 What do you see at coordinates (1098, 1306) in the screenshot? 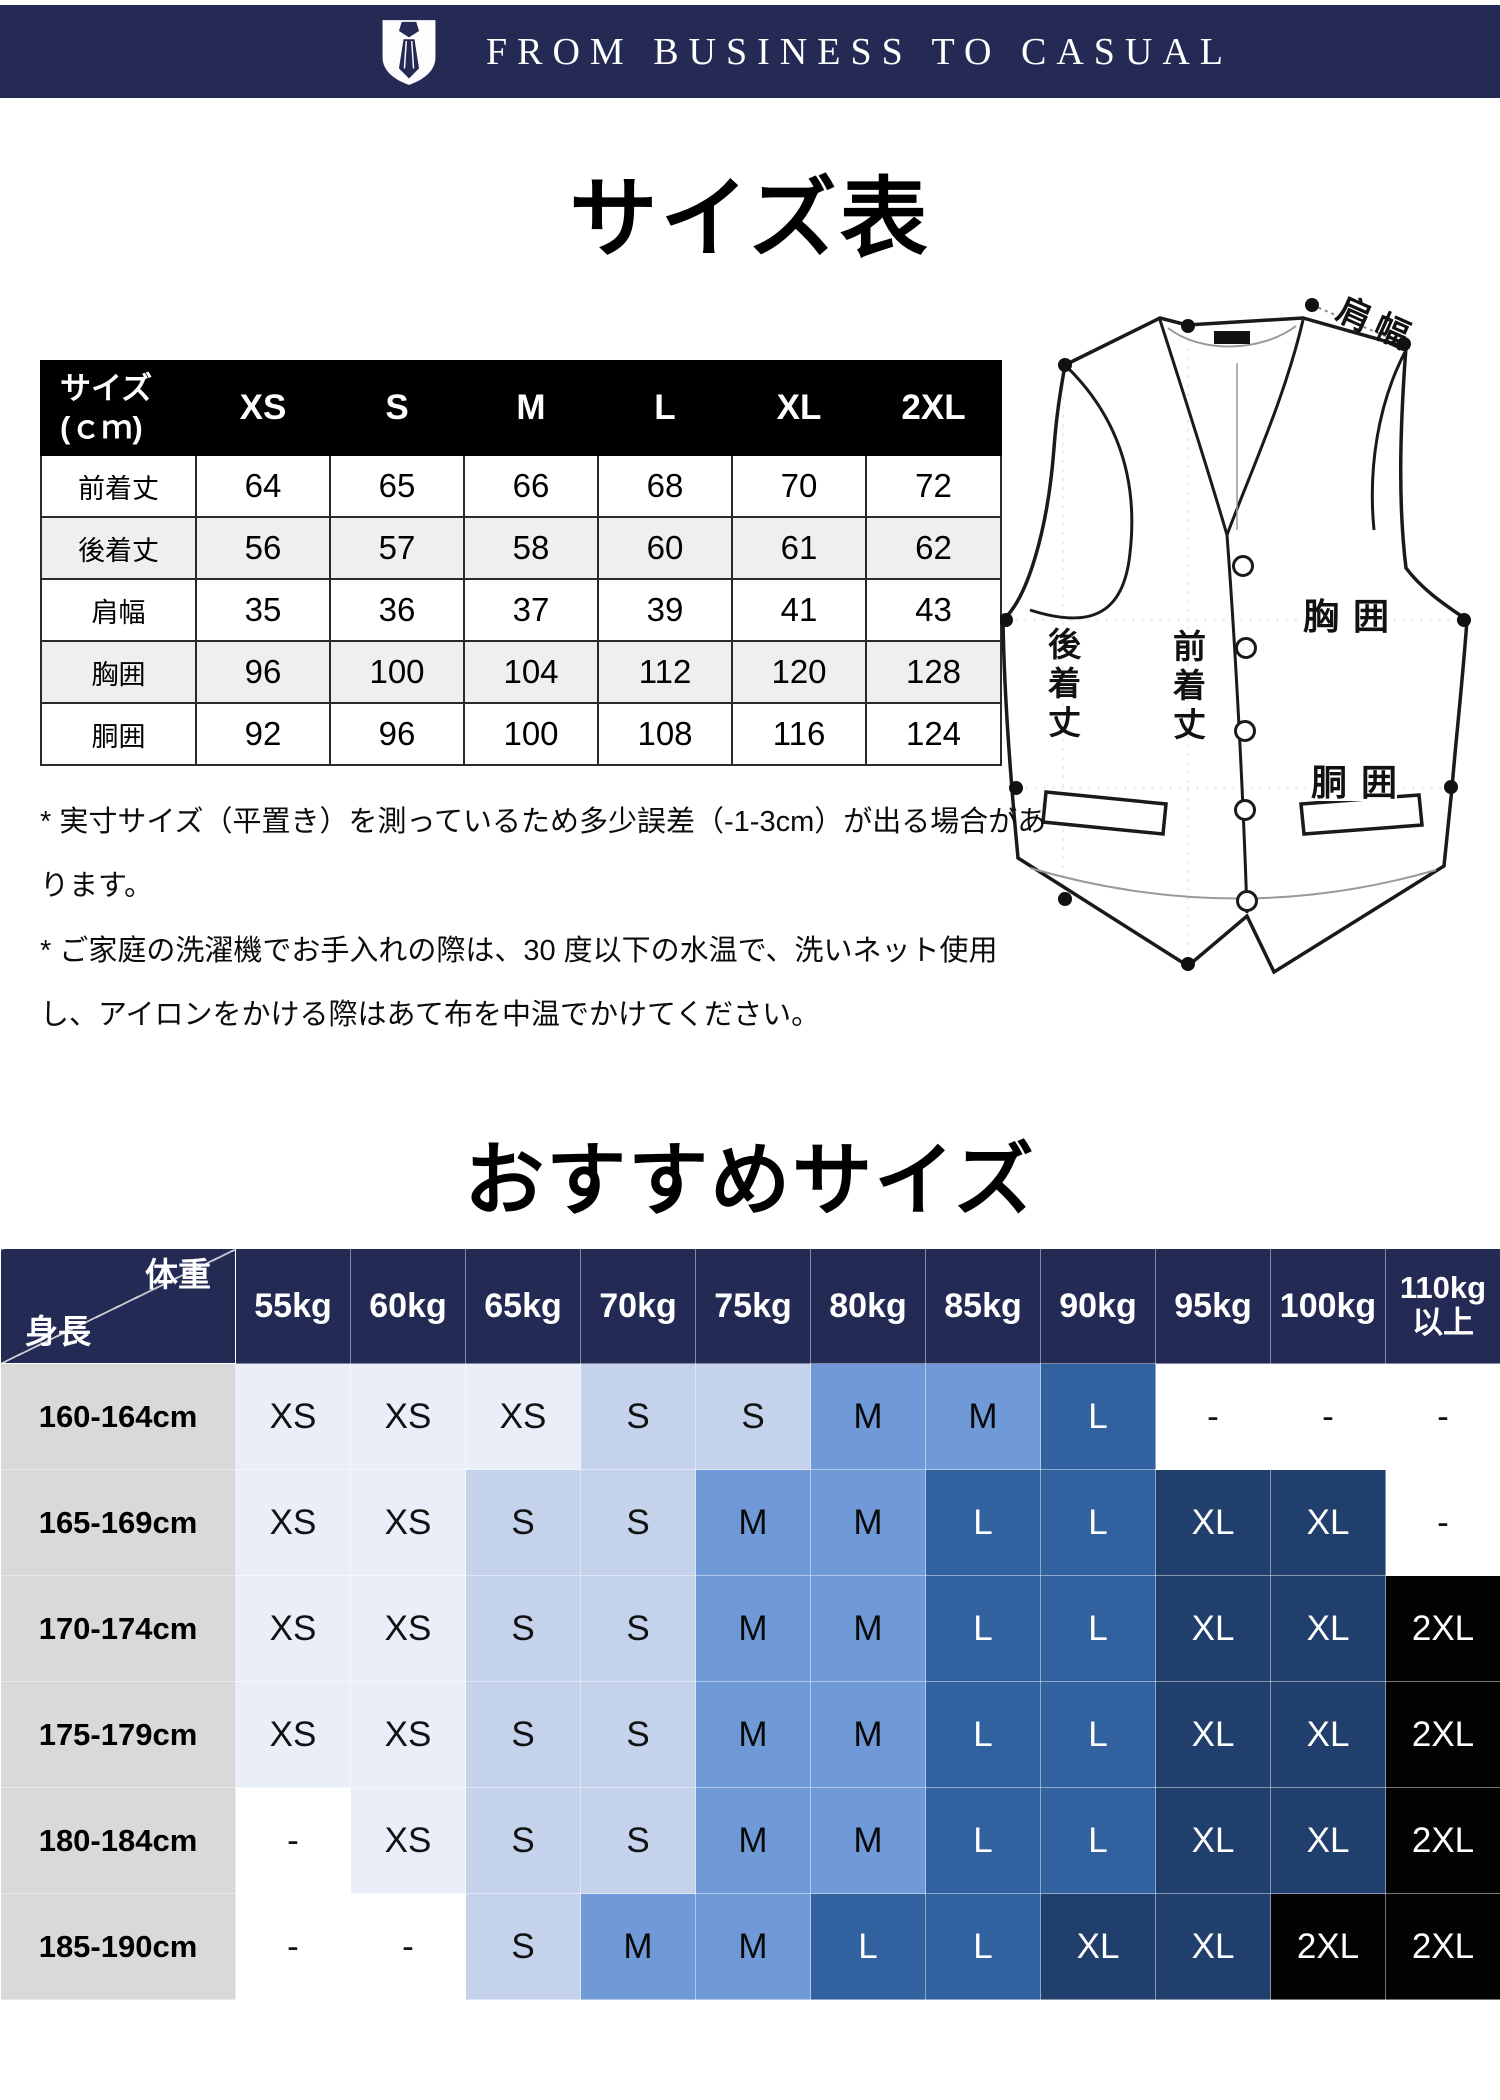
I see `weight-column-header: 90kg` at bounding box center [1098, 1306].